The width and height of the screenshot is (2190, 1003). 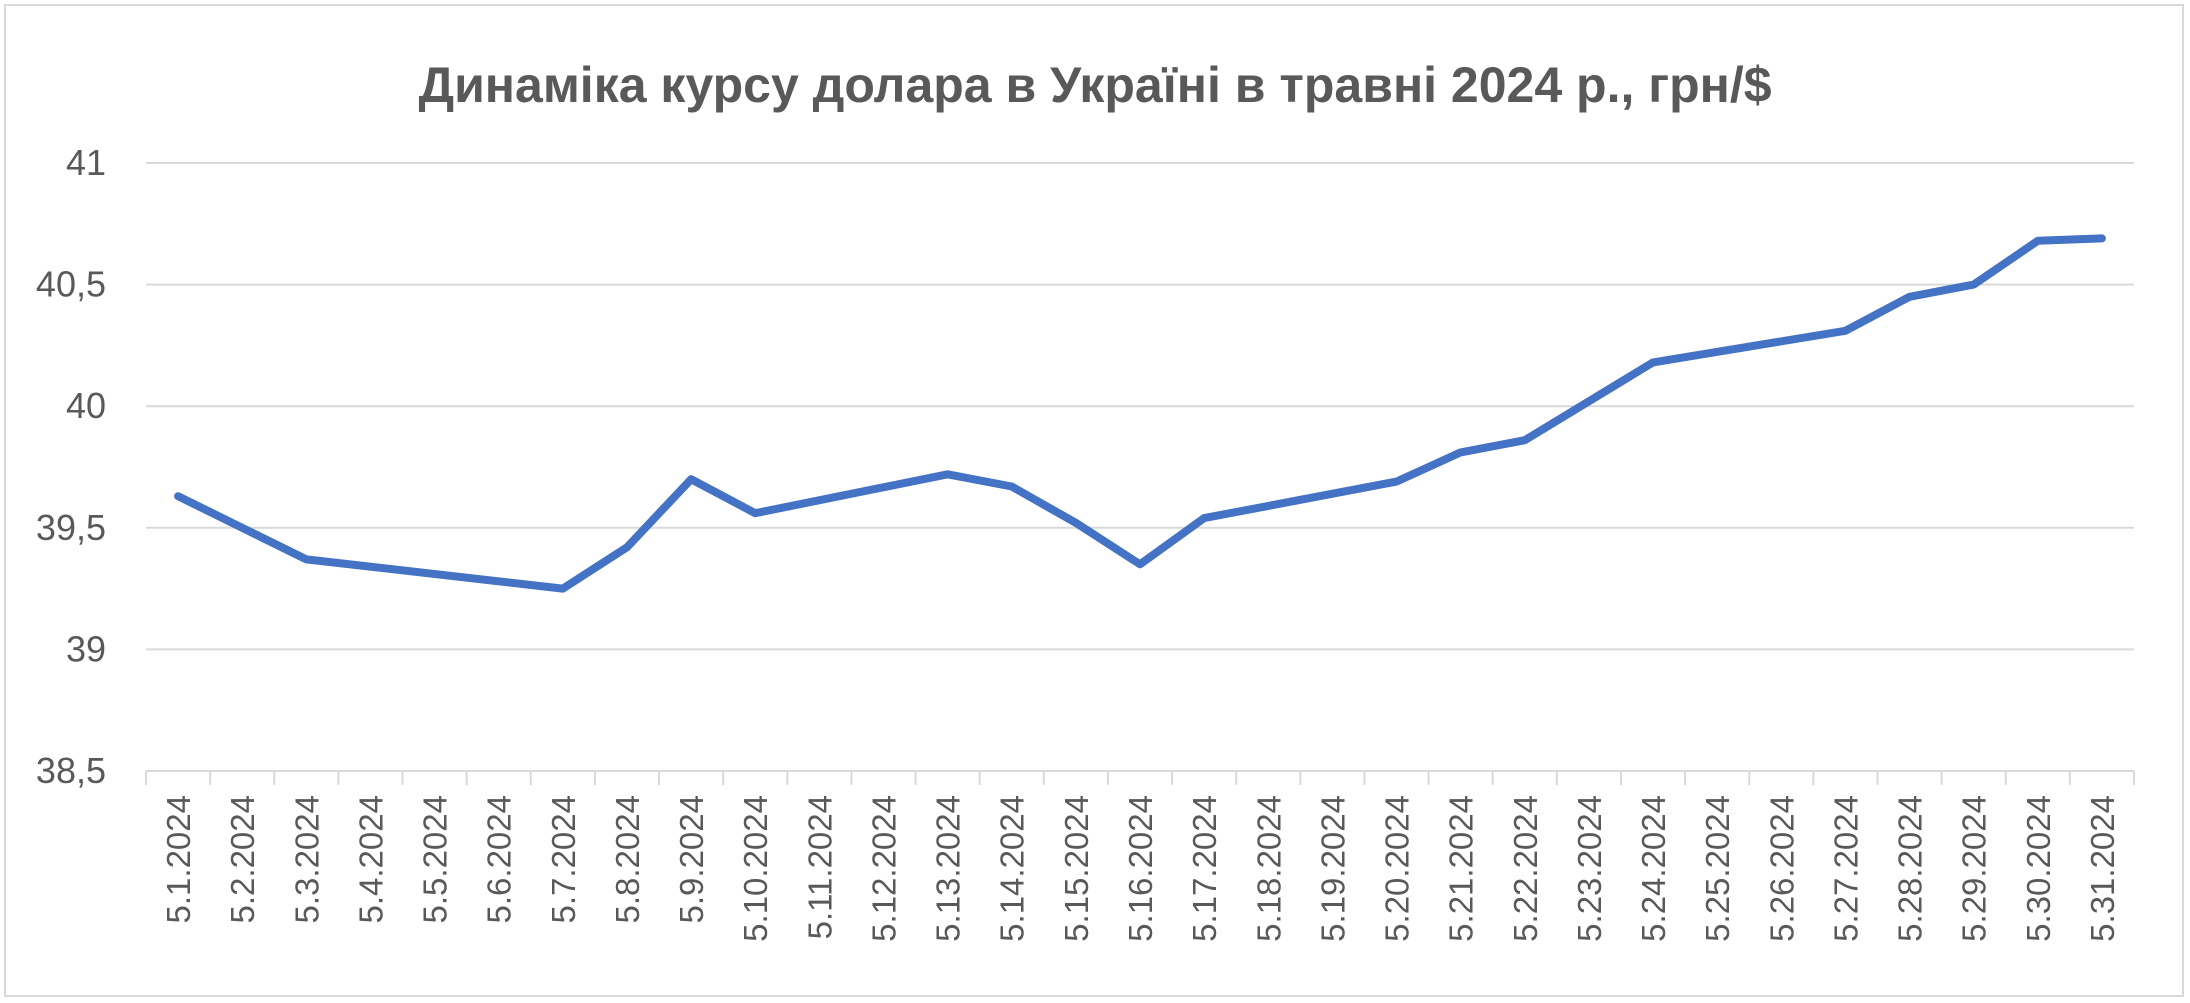 I want to click on y-tick-label: 40,5, so click(x=71, y=284).